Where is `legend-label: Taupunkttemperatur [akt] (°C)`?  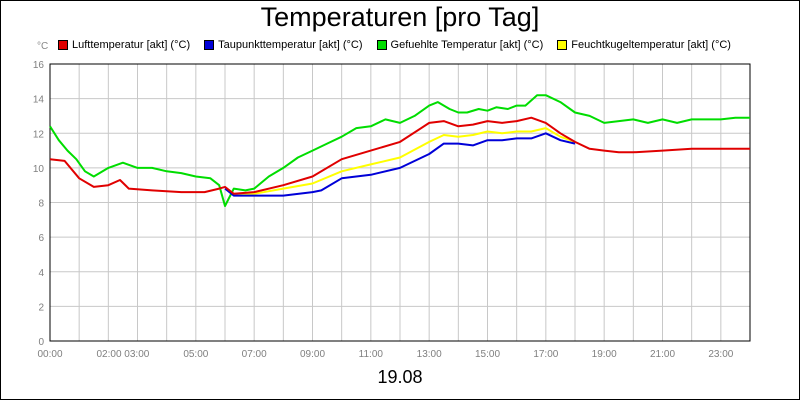
legend-label: Taupunkttemperatur [akt] (°C) is located at coordinates (290, 45).